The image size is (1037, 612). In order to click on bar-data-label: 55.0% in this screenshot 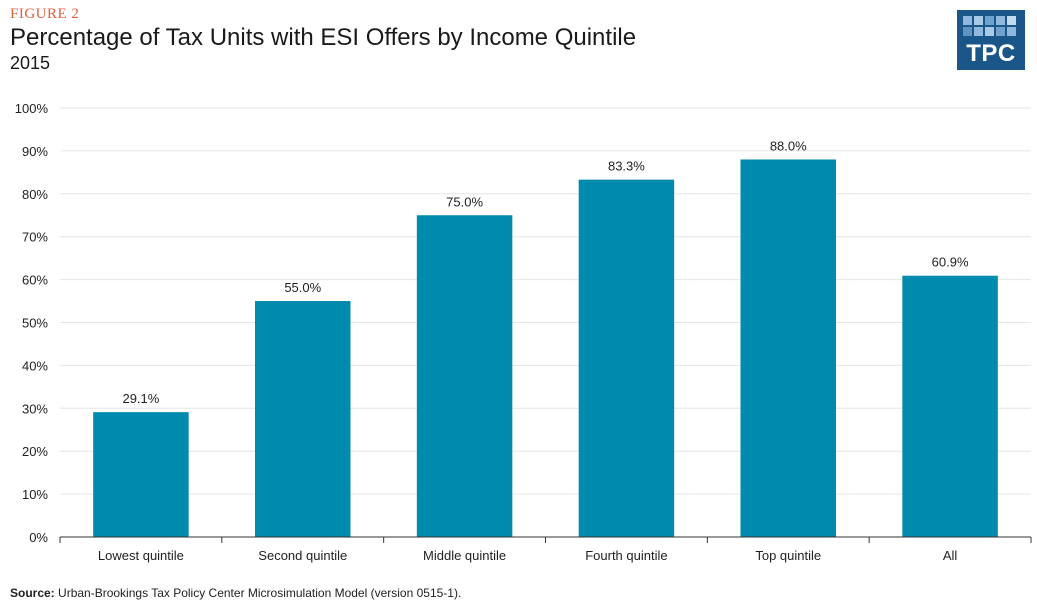, I will do `click(302, 287)`.